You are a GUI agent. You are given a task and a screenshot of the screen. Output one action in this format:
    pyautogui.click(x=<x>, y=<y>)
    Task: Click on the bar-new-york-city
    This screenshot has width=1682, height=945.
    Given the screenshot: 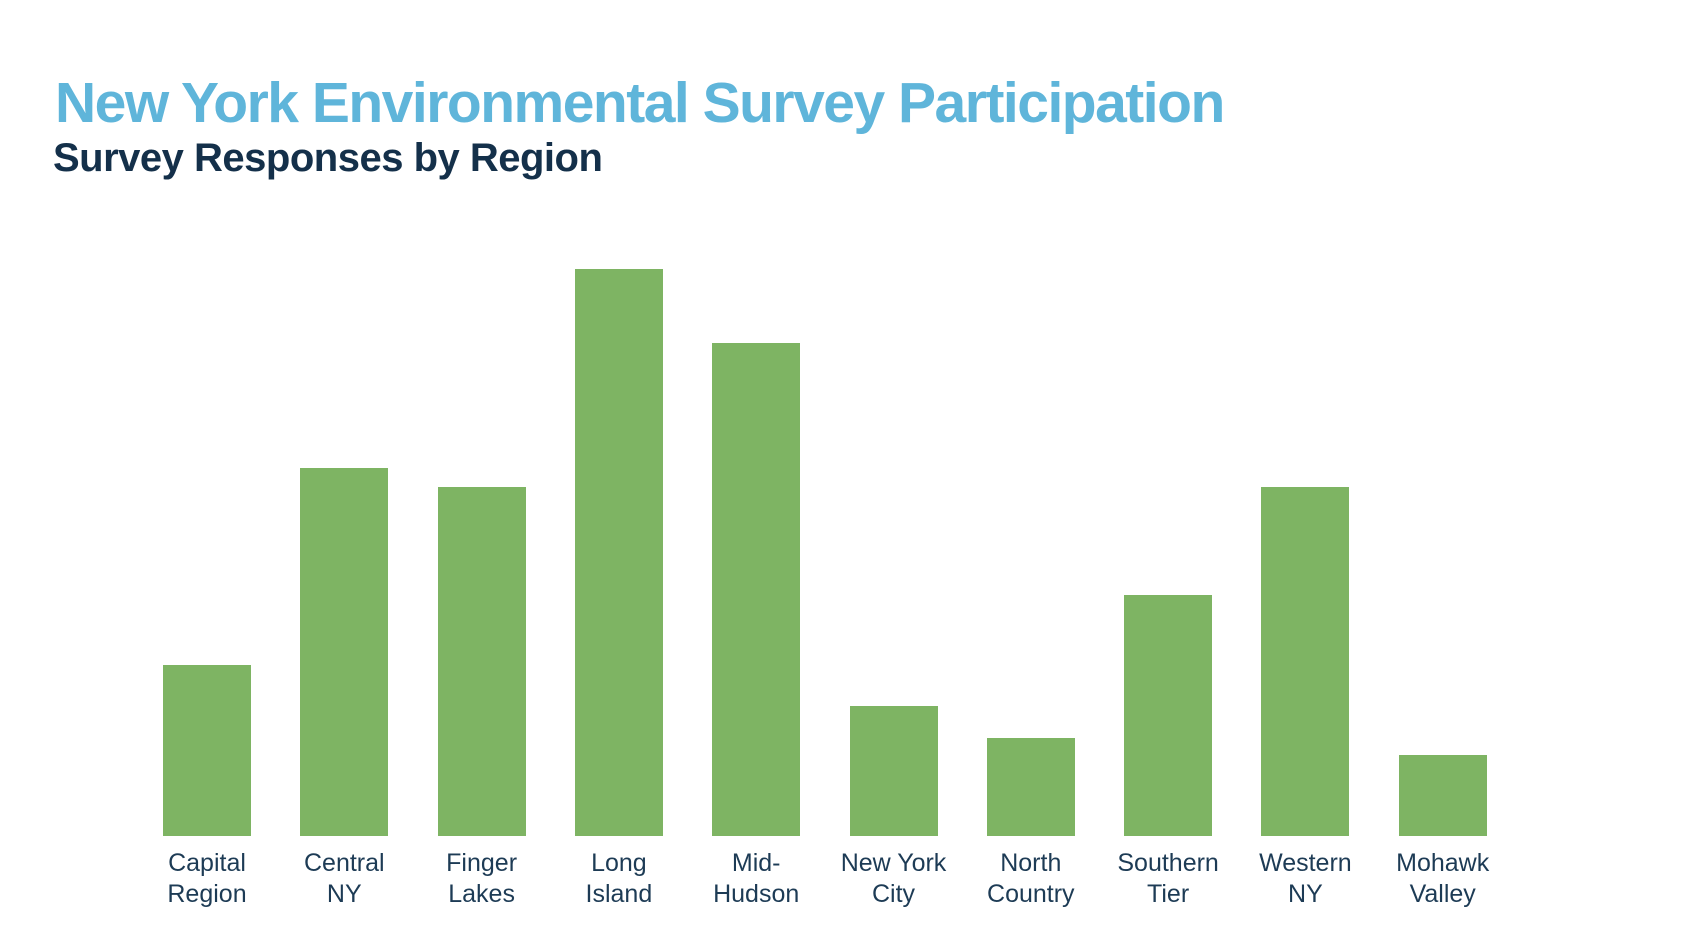 What is the action you would take?
    pyautogui.click(x=893, y=771)
    